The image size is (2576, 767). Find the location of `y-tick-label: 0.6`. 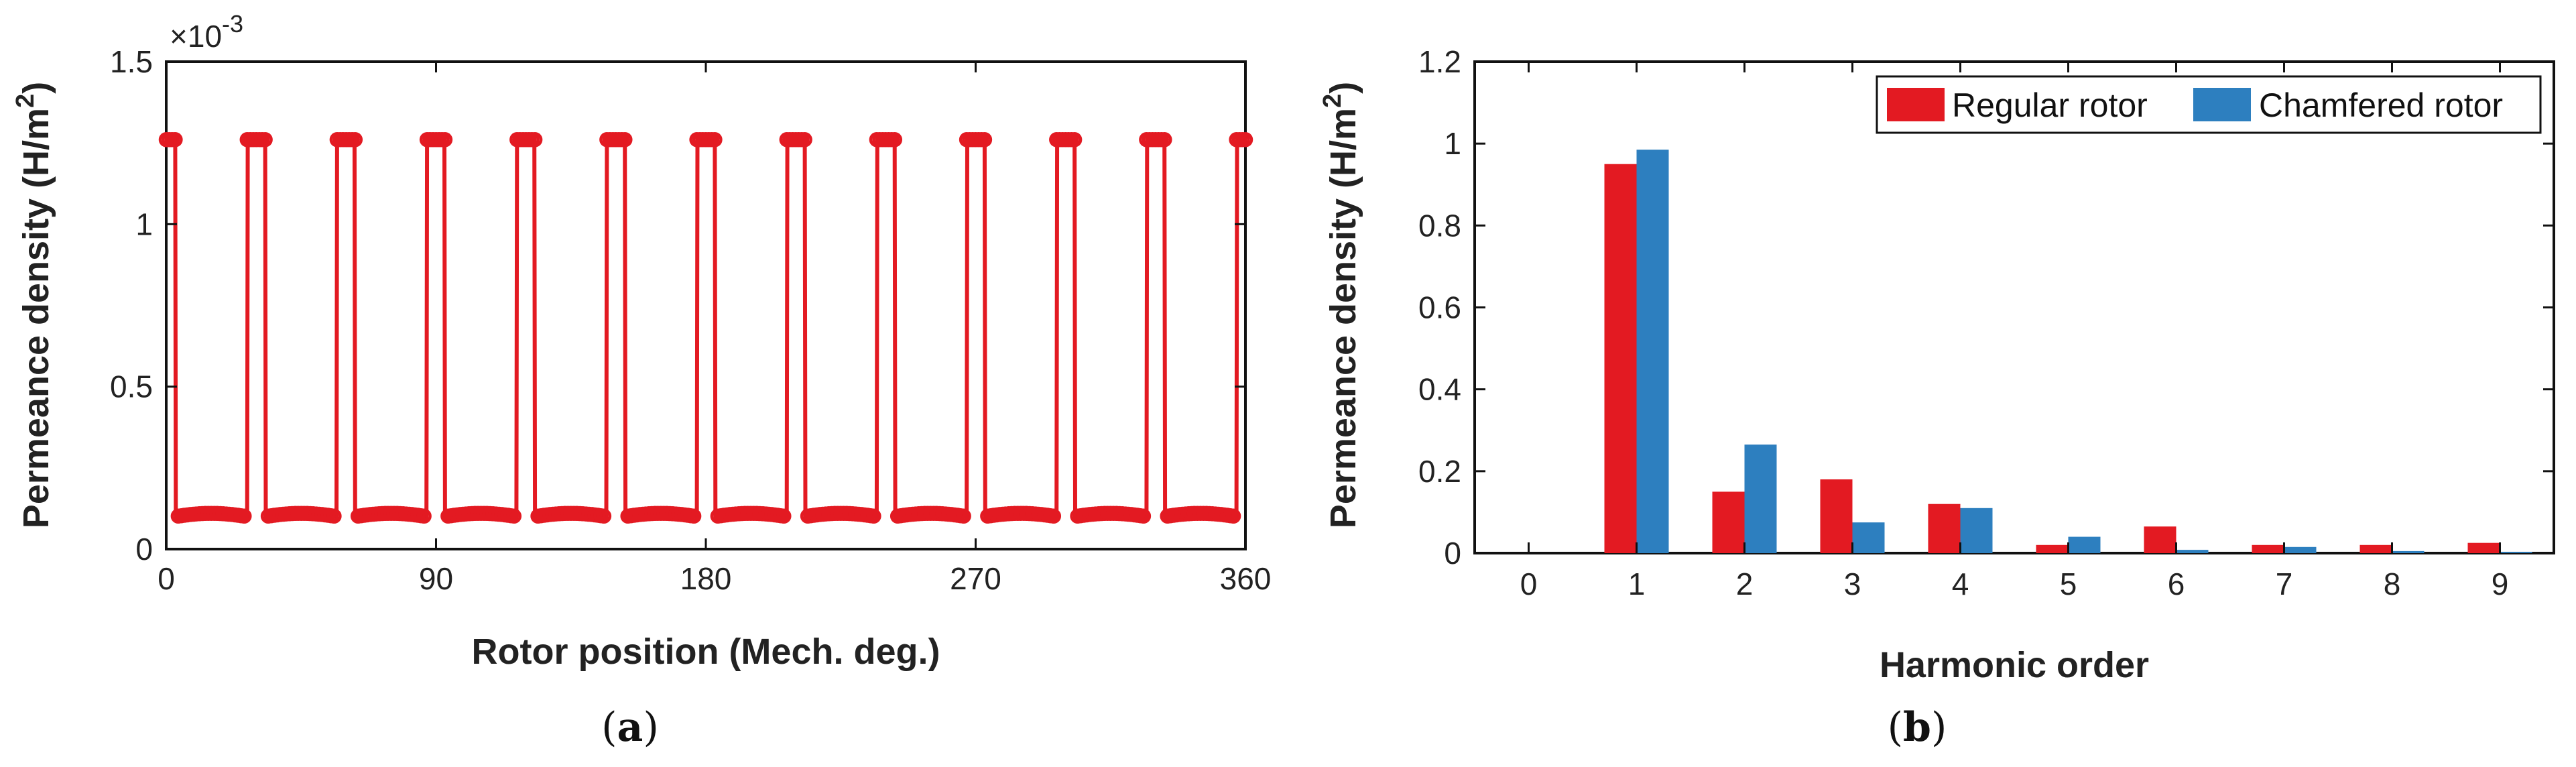

y-tick-label: 0.6 is located at coordinates (1440, 307).